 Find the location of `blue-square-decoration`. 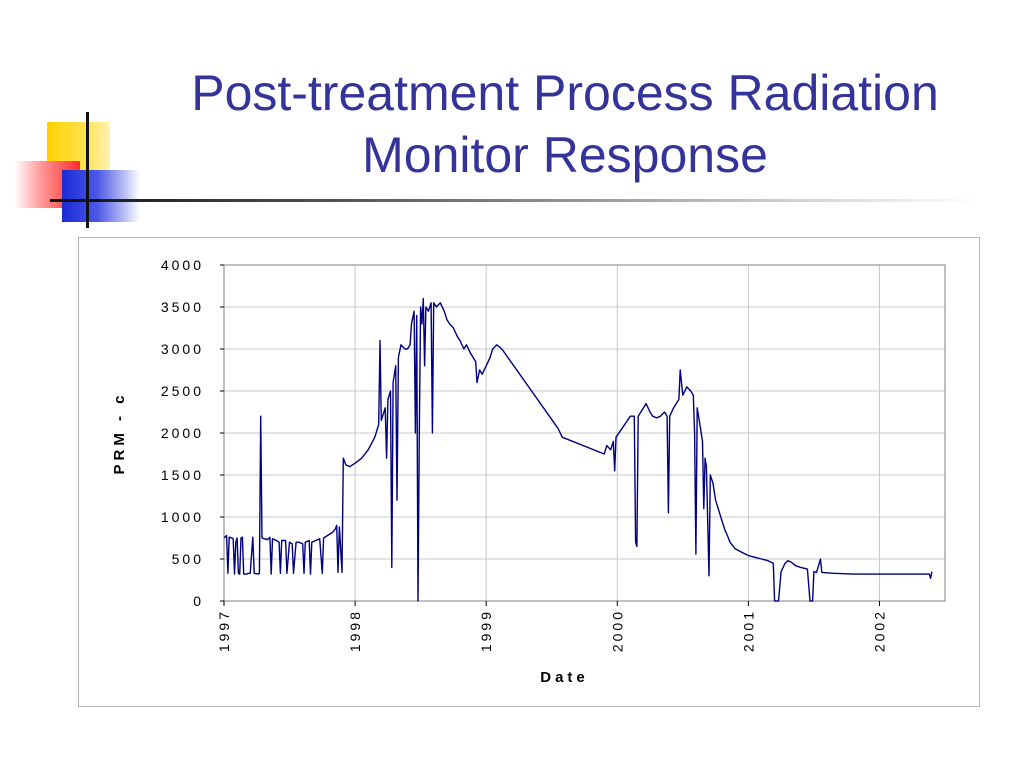

blue-square-decoration is located at coordinates (101, 196).